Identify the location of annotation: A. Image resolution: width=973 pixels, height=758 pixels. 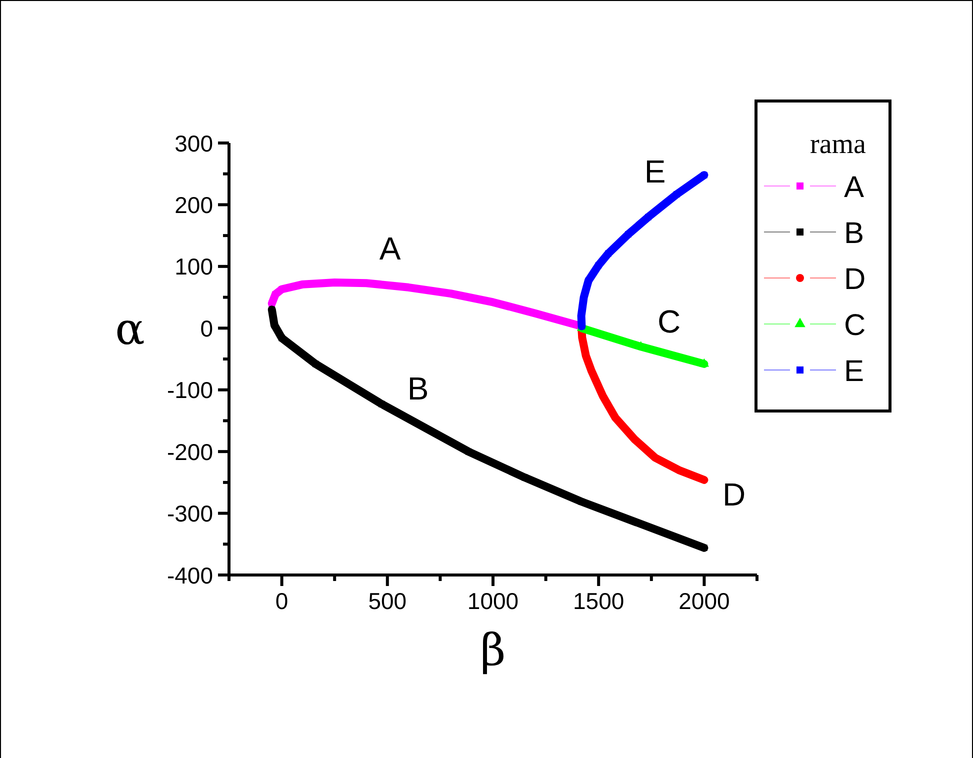
(390, 248).